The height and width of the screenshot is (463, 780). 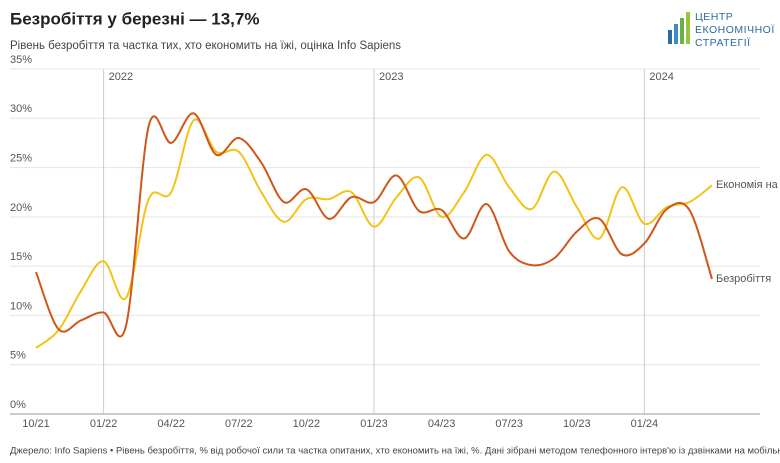 I want to click on y-tick-label: 30%, so click(x=21, y=109).